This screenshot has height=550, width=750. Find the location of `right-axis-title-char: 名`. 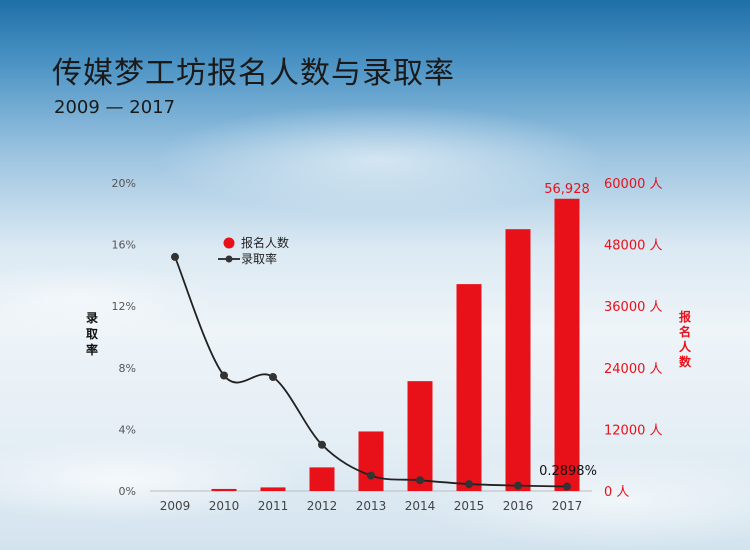

right-axis-title-char: 名 is located at coordinates (685, 331).